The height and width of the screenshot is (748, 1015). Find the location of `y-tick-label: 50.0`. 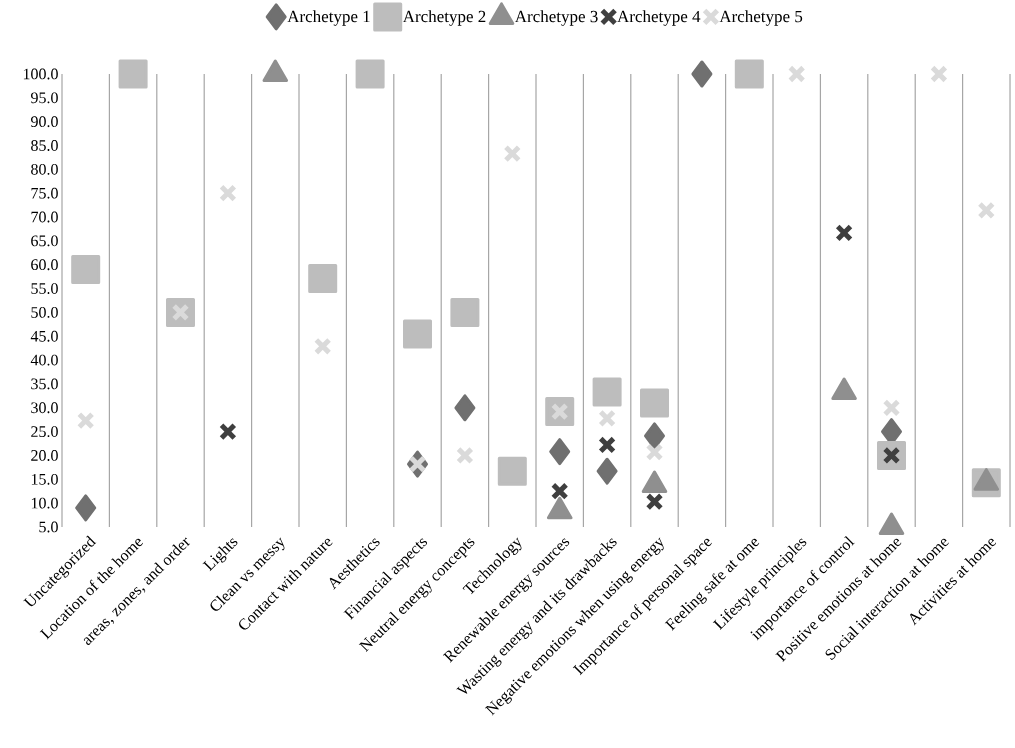

y-tick-label: 50.0 is located at coordinates (44, 312).